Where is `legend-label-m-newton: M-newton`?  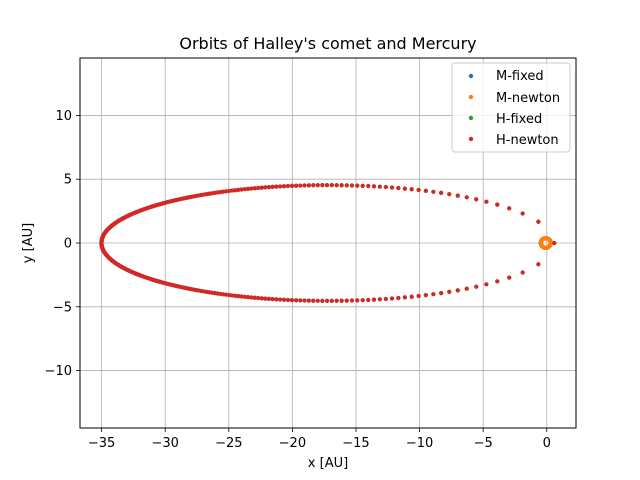
legend-label-m-newton: M-newton is located at coordinates (528, 98).